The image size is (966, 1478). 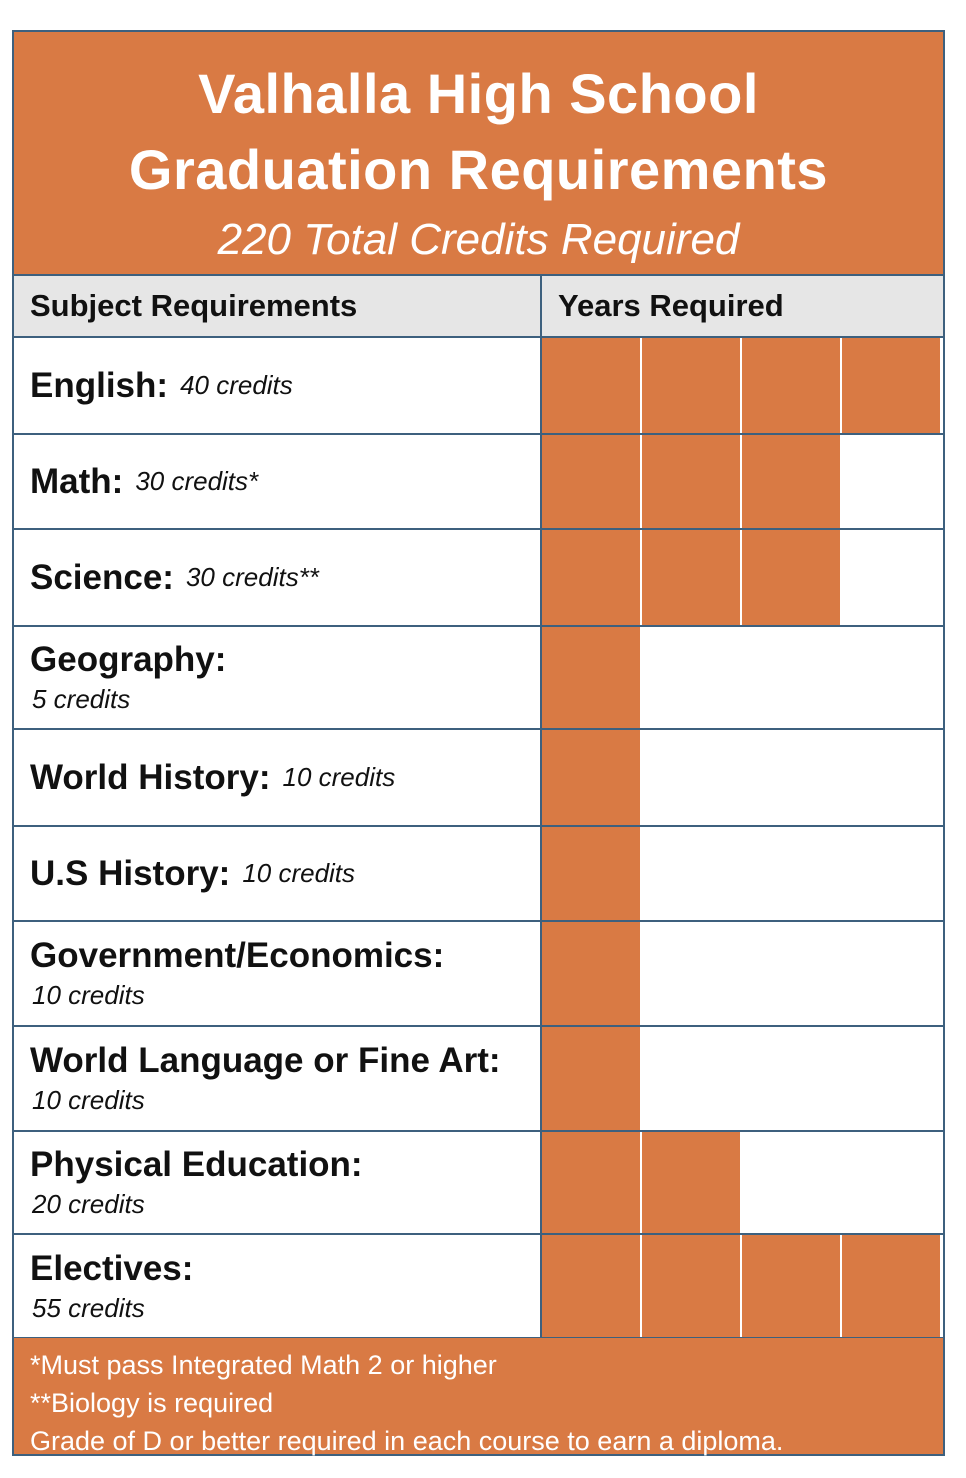 I want to click on table-row: Geography: 5 credits, so click(x=478, y=678).